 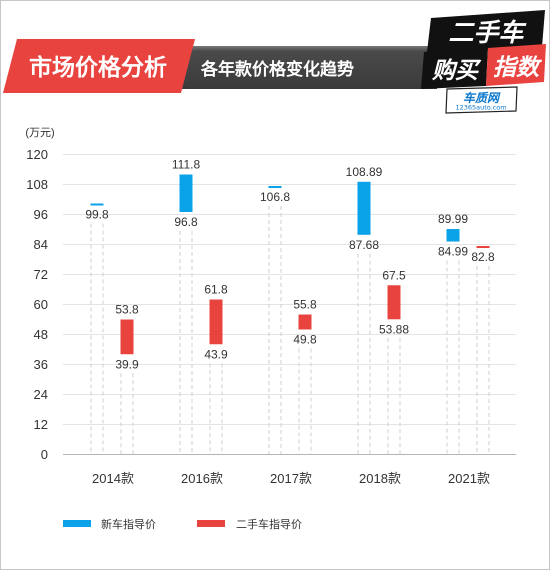 I want to click on new-car-price-high-label-1: 111.8, so click(x=186, y=165).